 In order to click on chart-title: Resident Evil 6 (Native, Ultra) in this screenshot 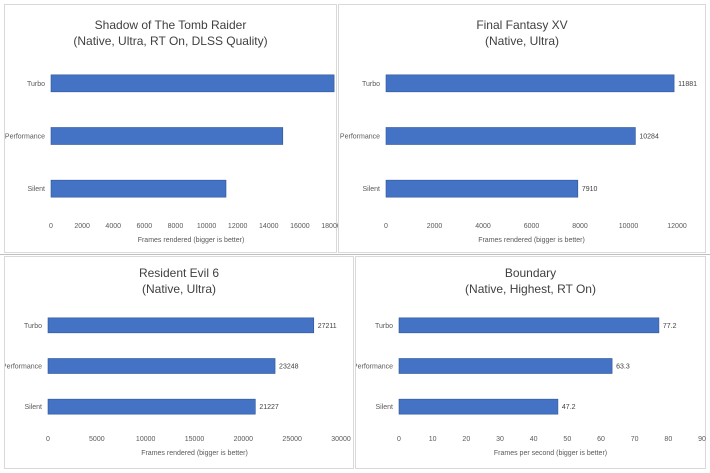, I will do `click(179, 281)`.